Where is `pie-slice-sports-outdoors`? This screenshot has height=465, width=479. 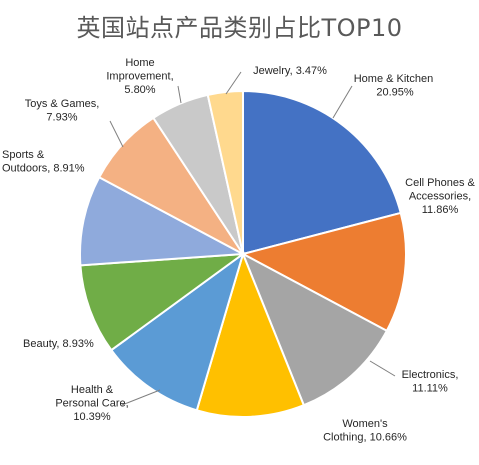 pie-slice-sports-outdoors is located at coordinates (163, 221).